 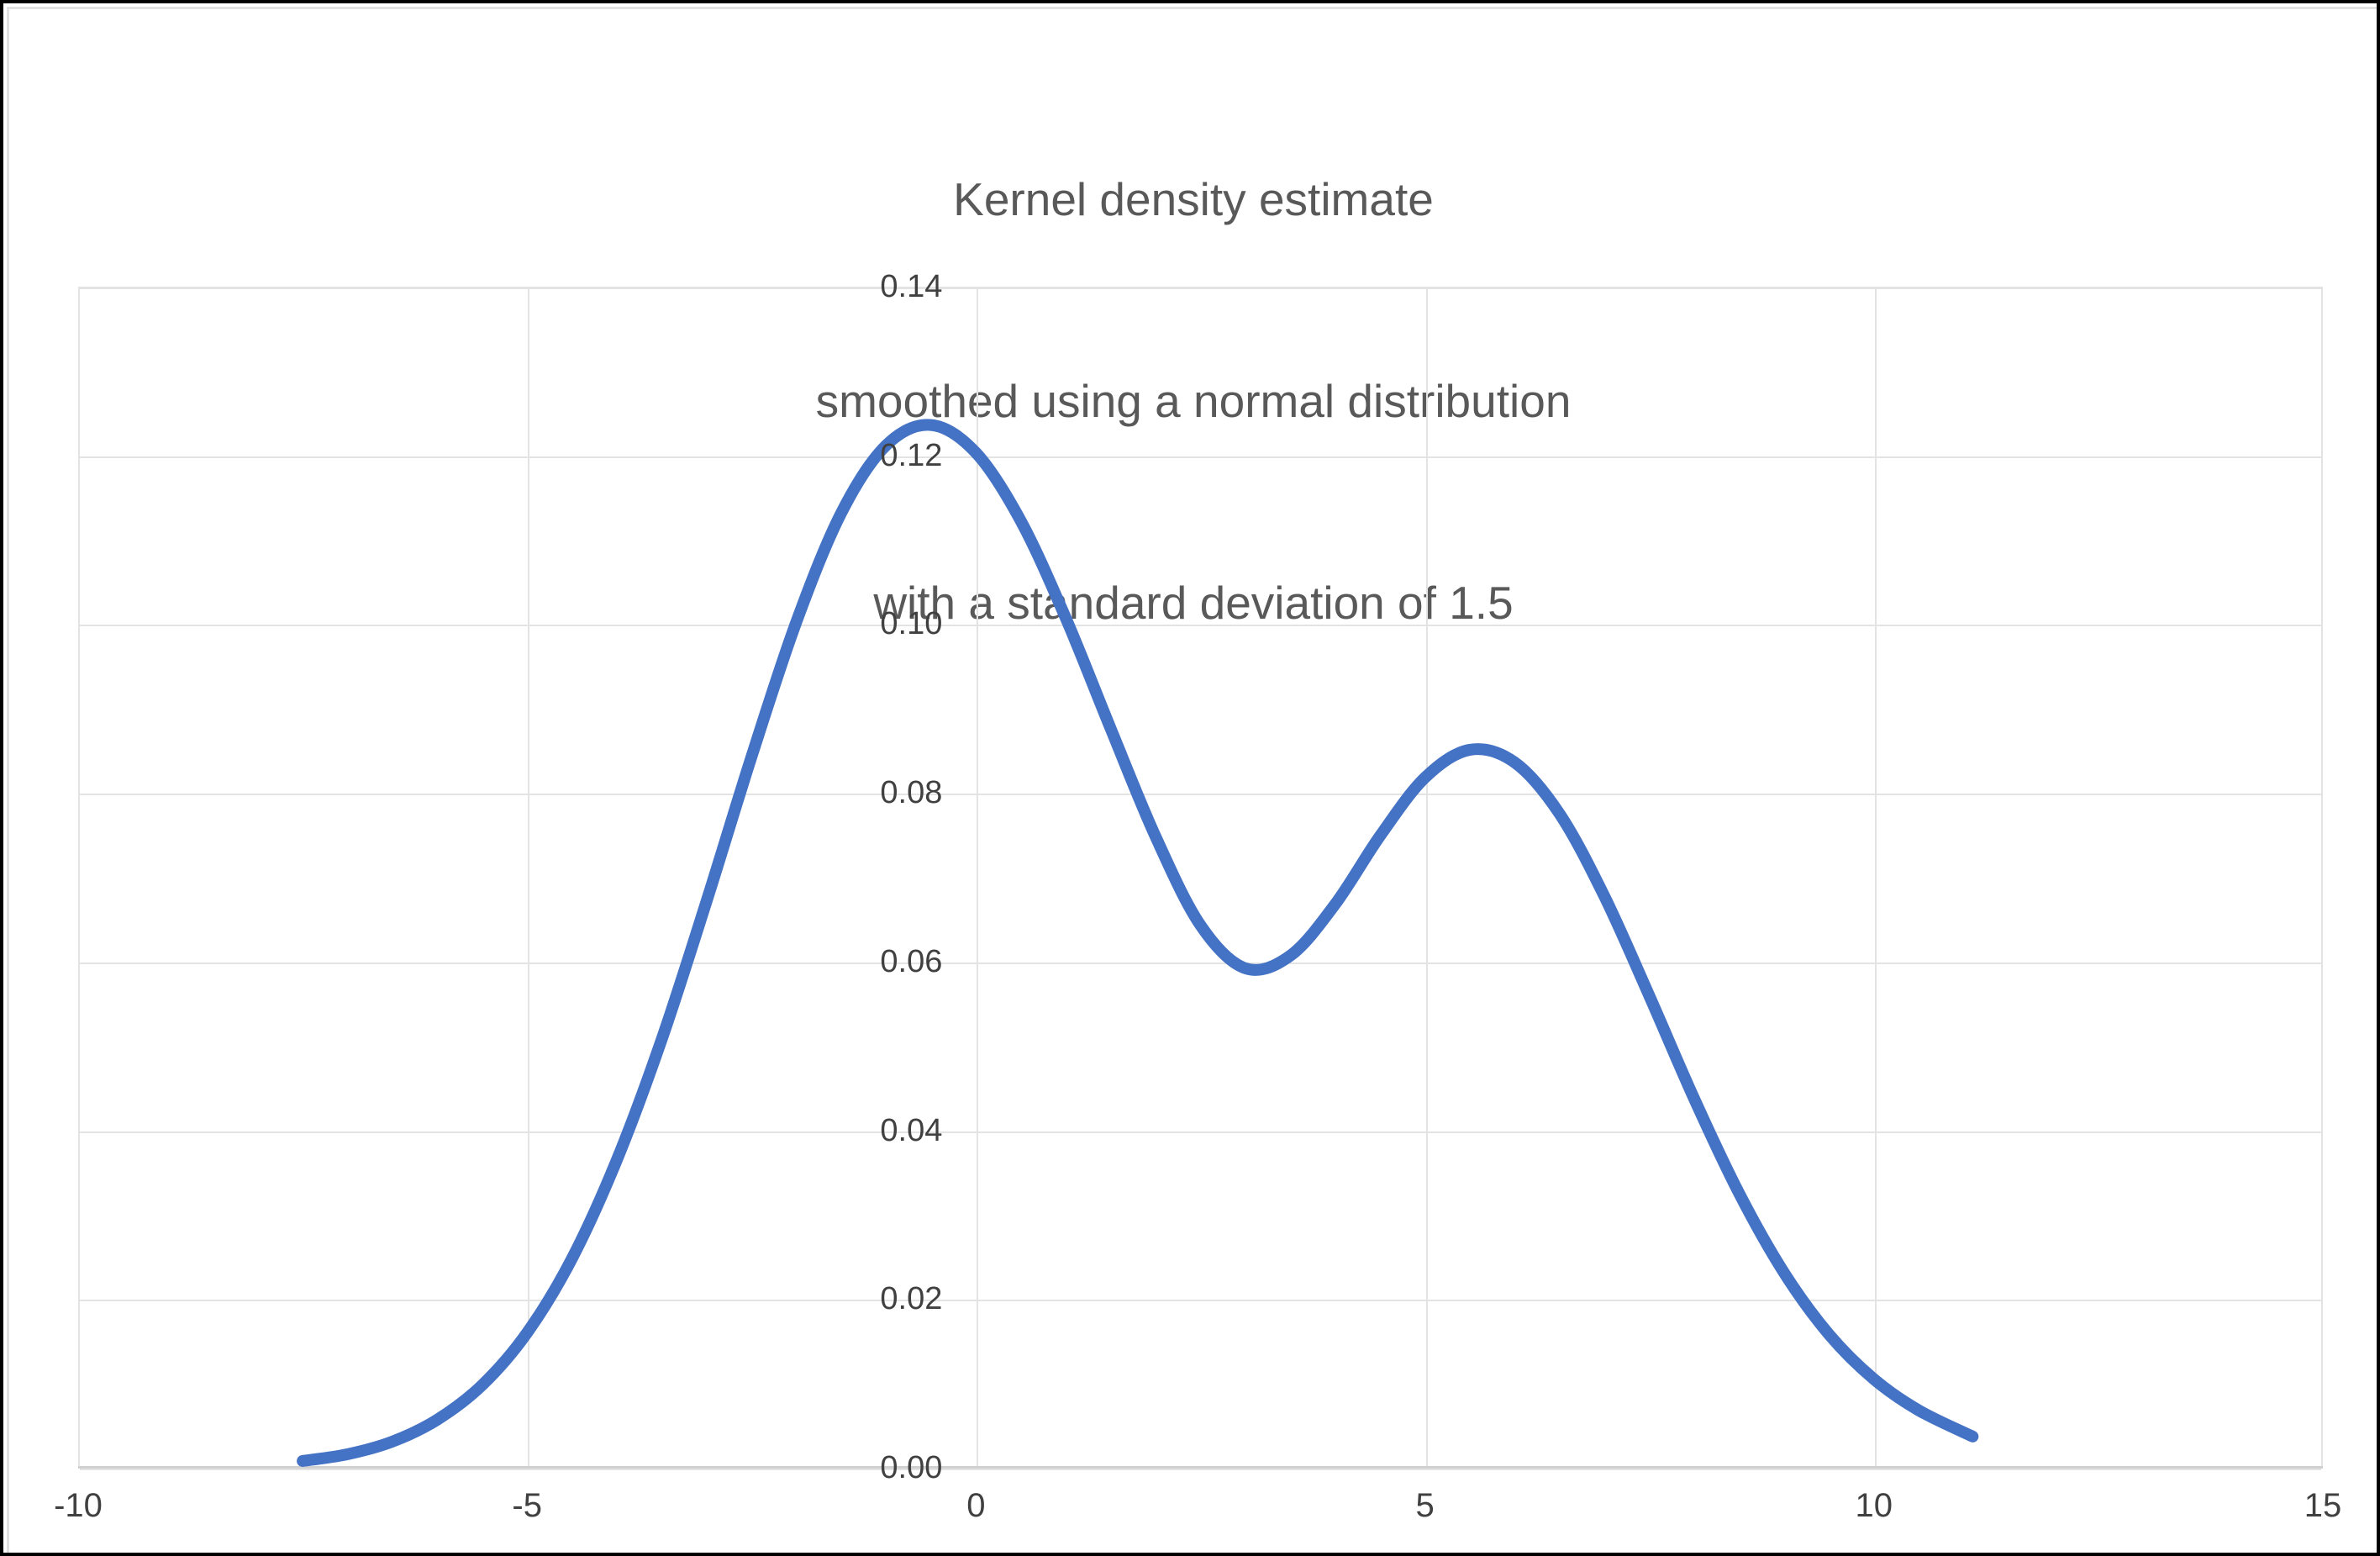 What do you see at coordinates (1874, 1505) in the screenshot?
I see `x-axis-tick-label: 10` at bounding box center [1874, 1505].